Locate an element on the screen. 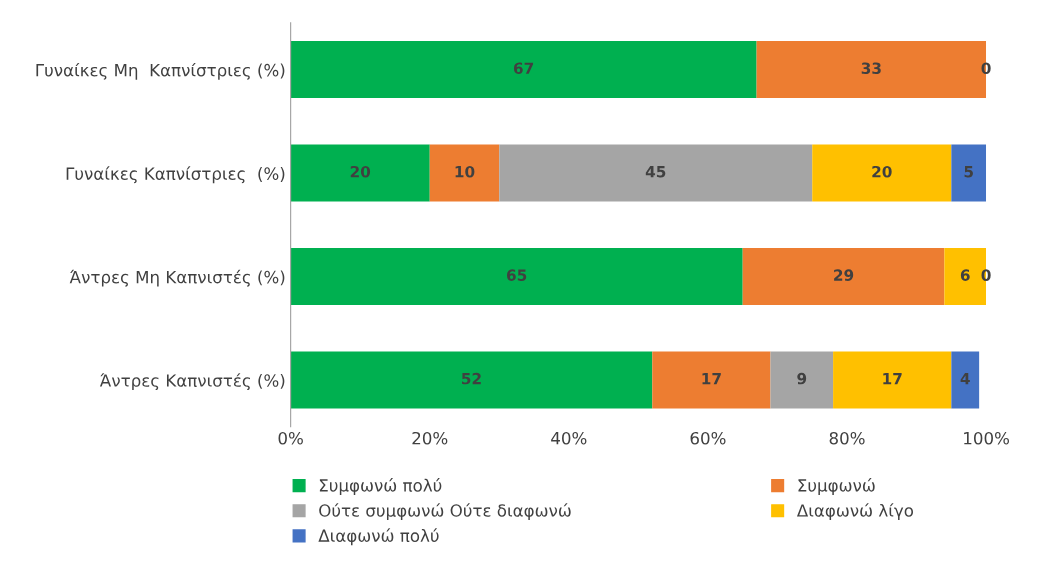  data-label: 9 is located at coordinates (802, 378).